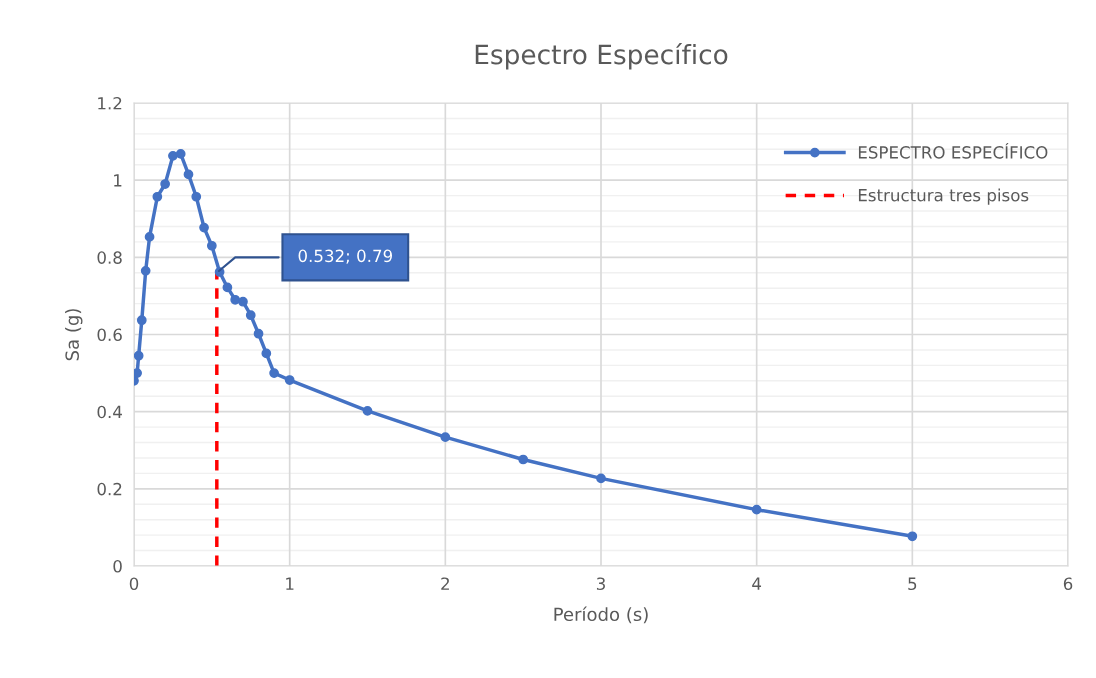  What do you see at coordinates (134, 584) in the screenshot?
I see `x-tick-label: 0` at bounding box center [134, 584].